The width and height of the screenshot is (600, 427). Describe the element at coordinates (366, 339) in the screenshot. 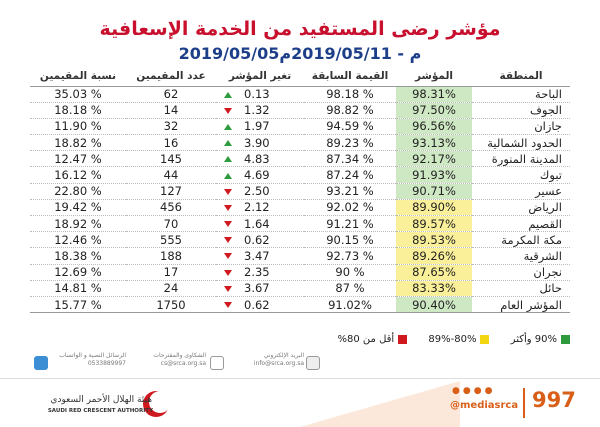

I see `legend-label-red: أقل من 80%` at that location.